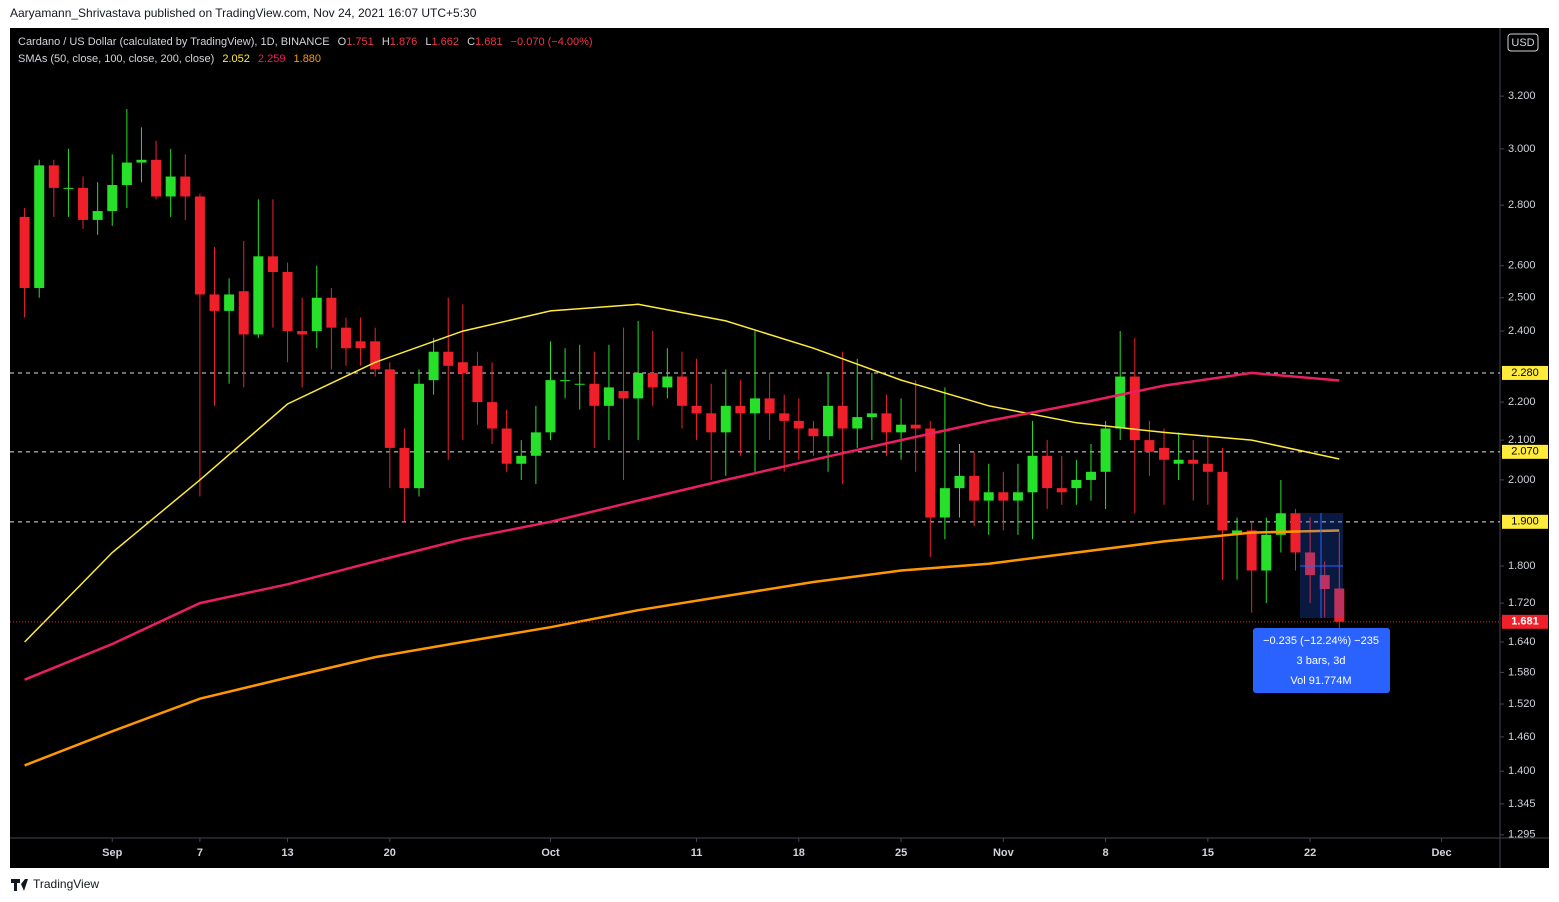 This screenshot has height=902, width=1559. What do you see at coordinates (552, 42) in the screenshot?
I see `readout-change: −0.070 (−4.00%)` at bounding box center [552, 42].